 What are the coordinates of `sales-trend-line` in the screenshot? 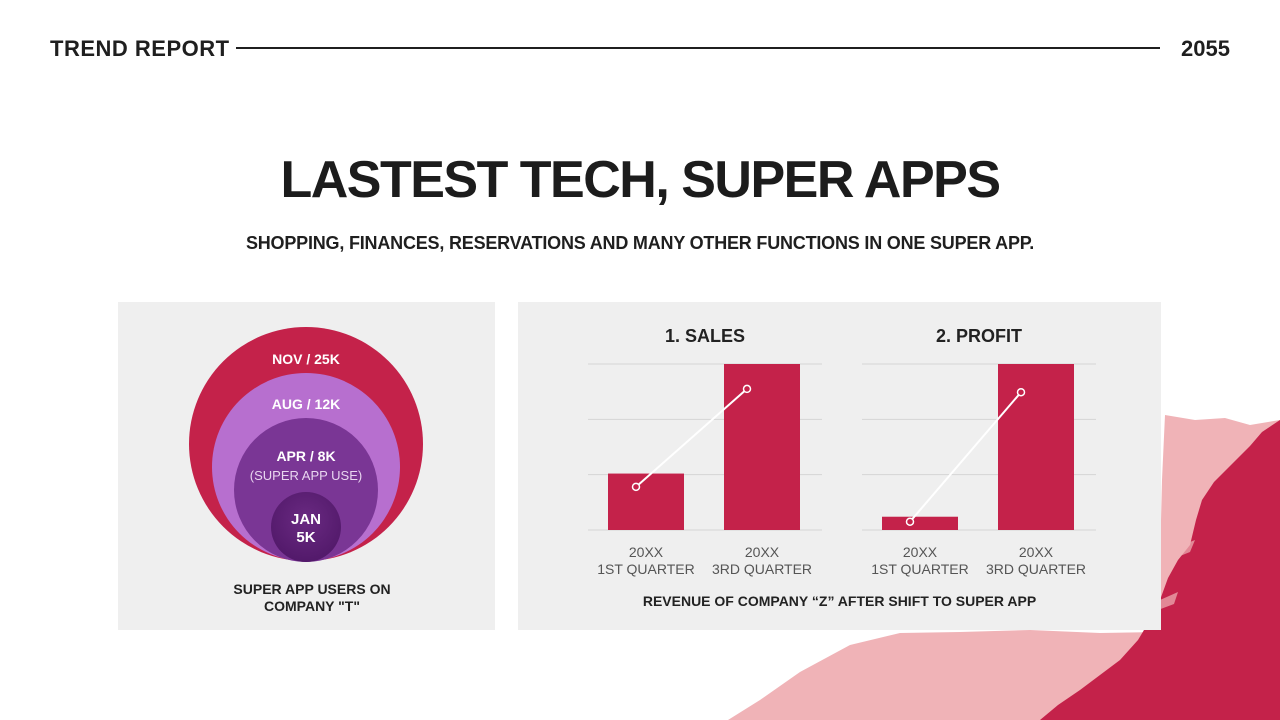 It's located at (691, 438).